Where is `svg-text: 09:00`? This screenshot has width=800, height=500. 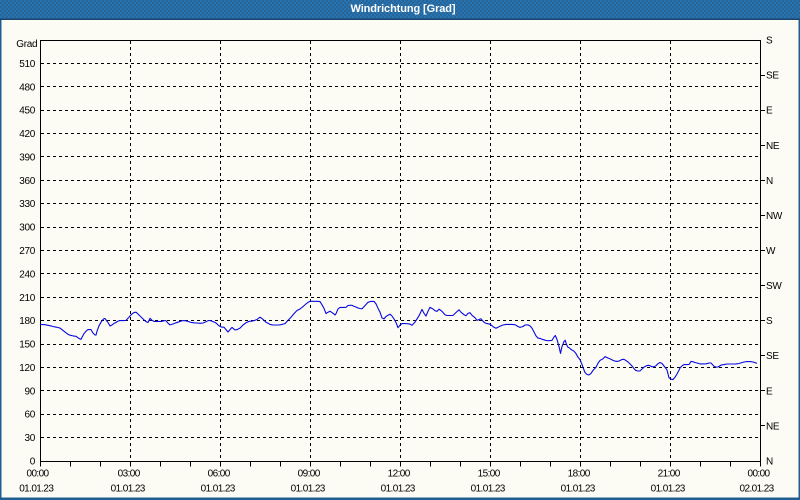
svg-text: 09:00 is located at coordinates (309, 474).